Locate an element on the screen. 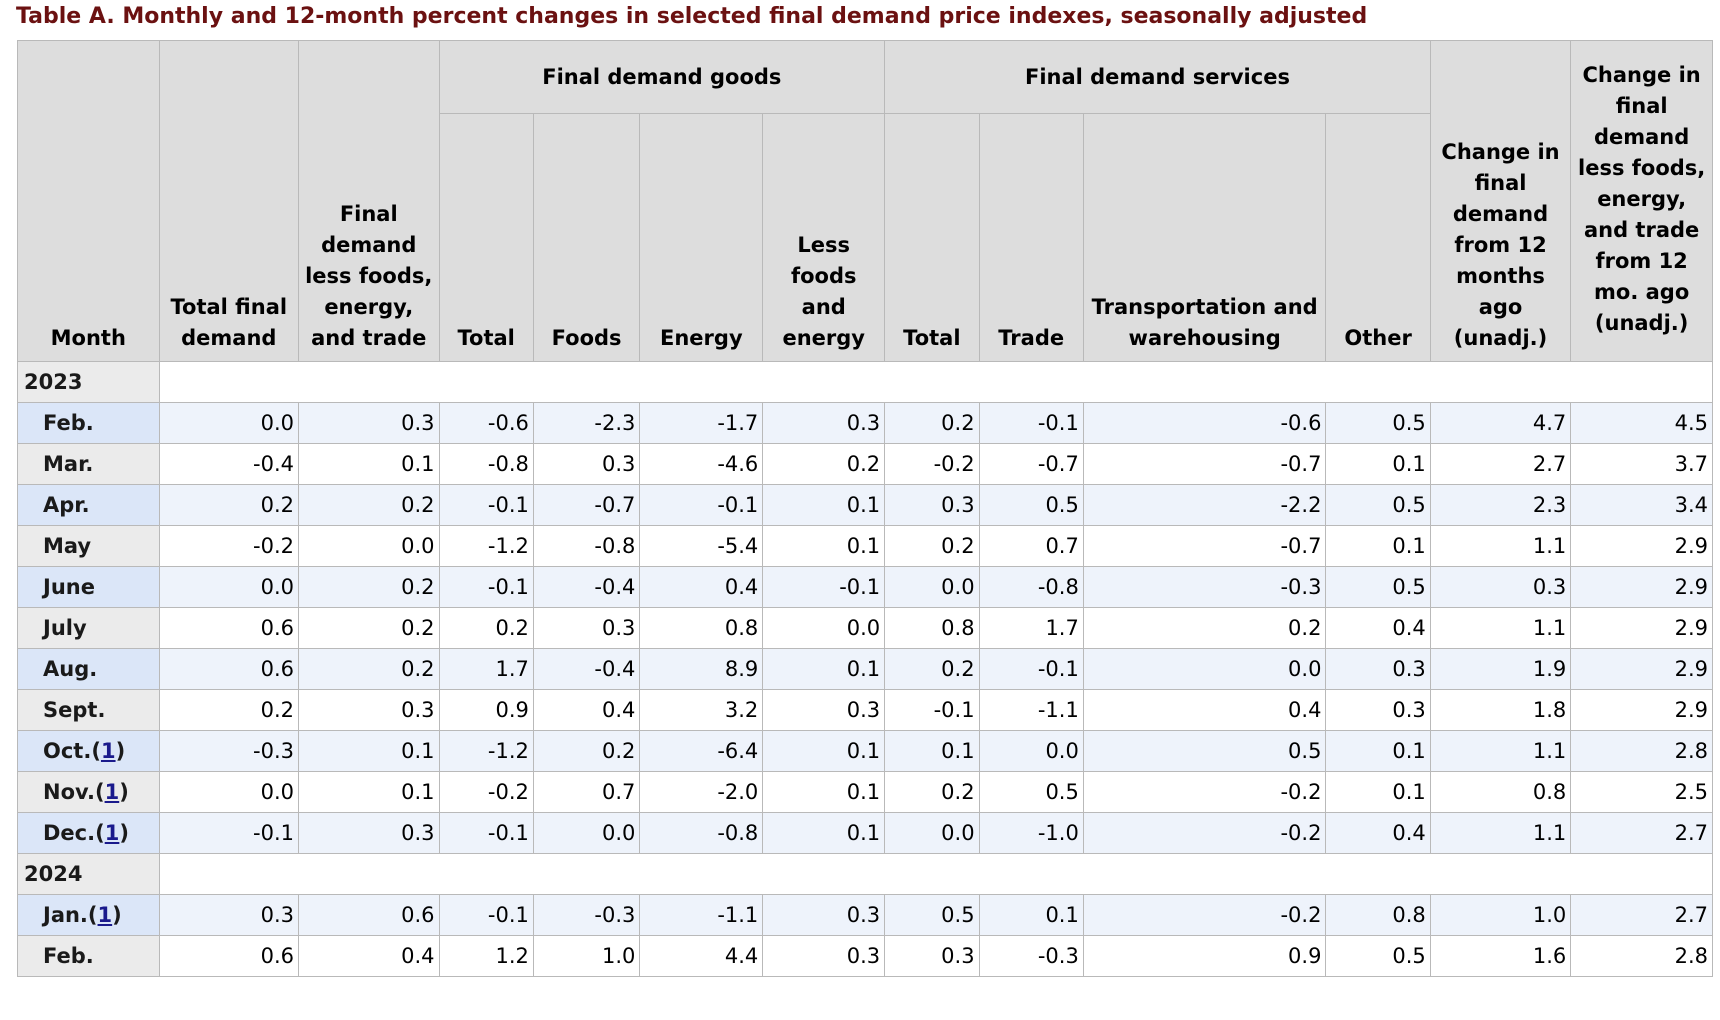 The image size is (1720, 1020). value-cell: 0.4 is located at coordinates (701, 587).